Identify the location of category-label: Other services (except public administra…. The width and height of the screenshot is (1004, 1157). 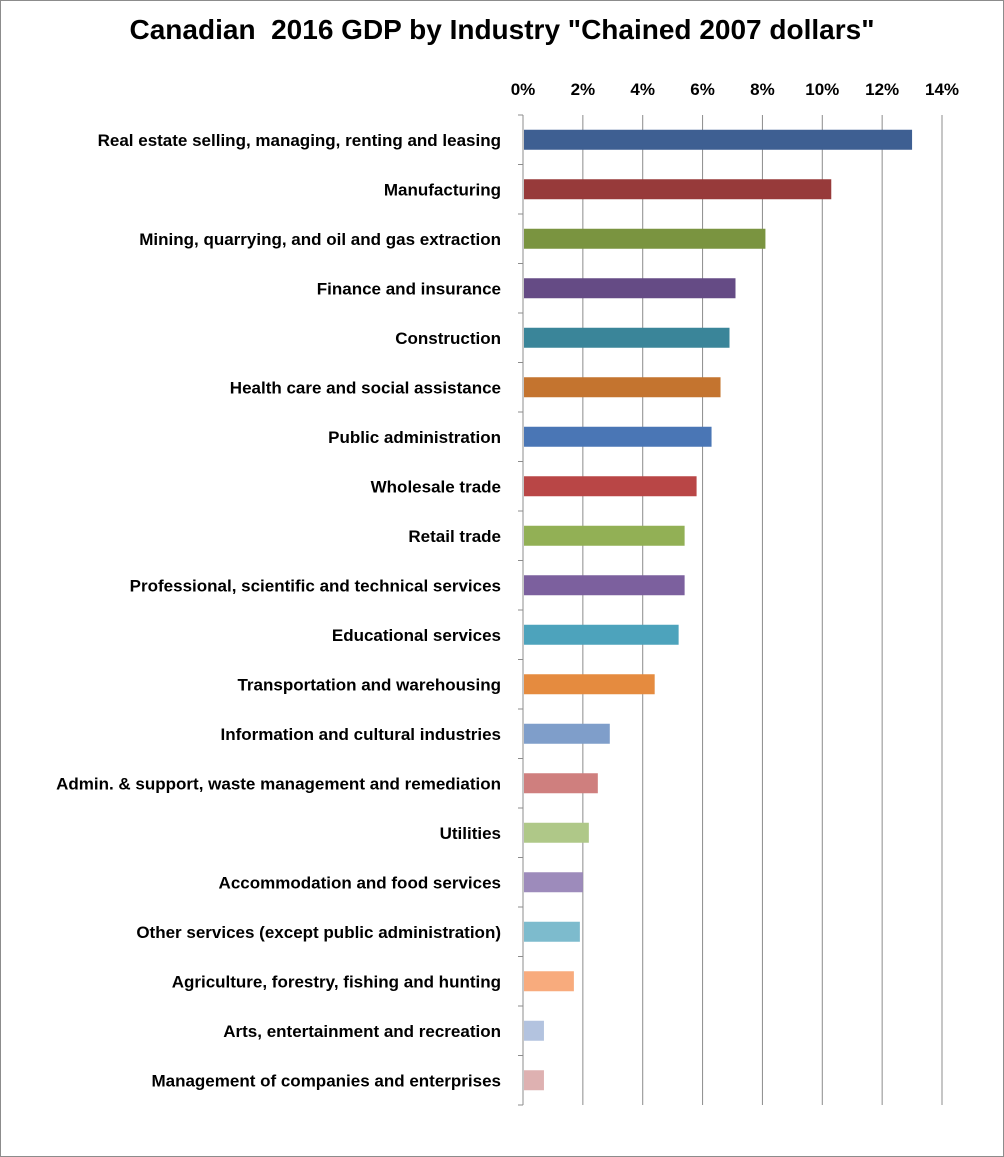
(318, 932).